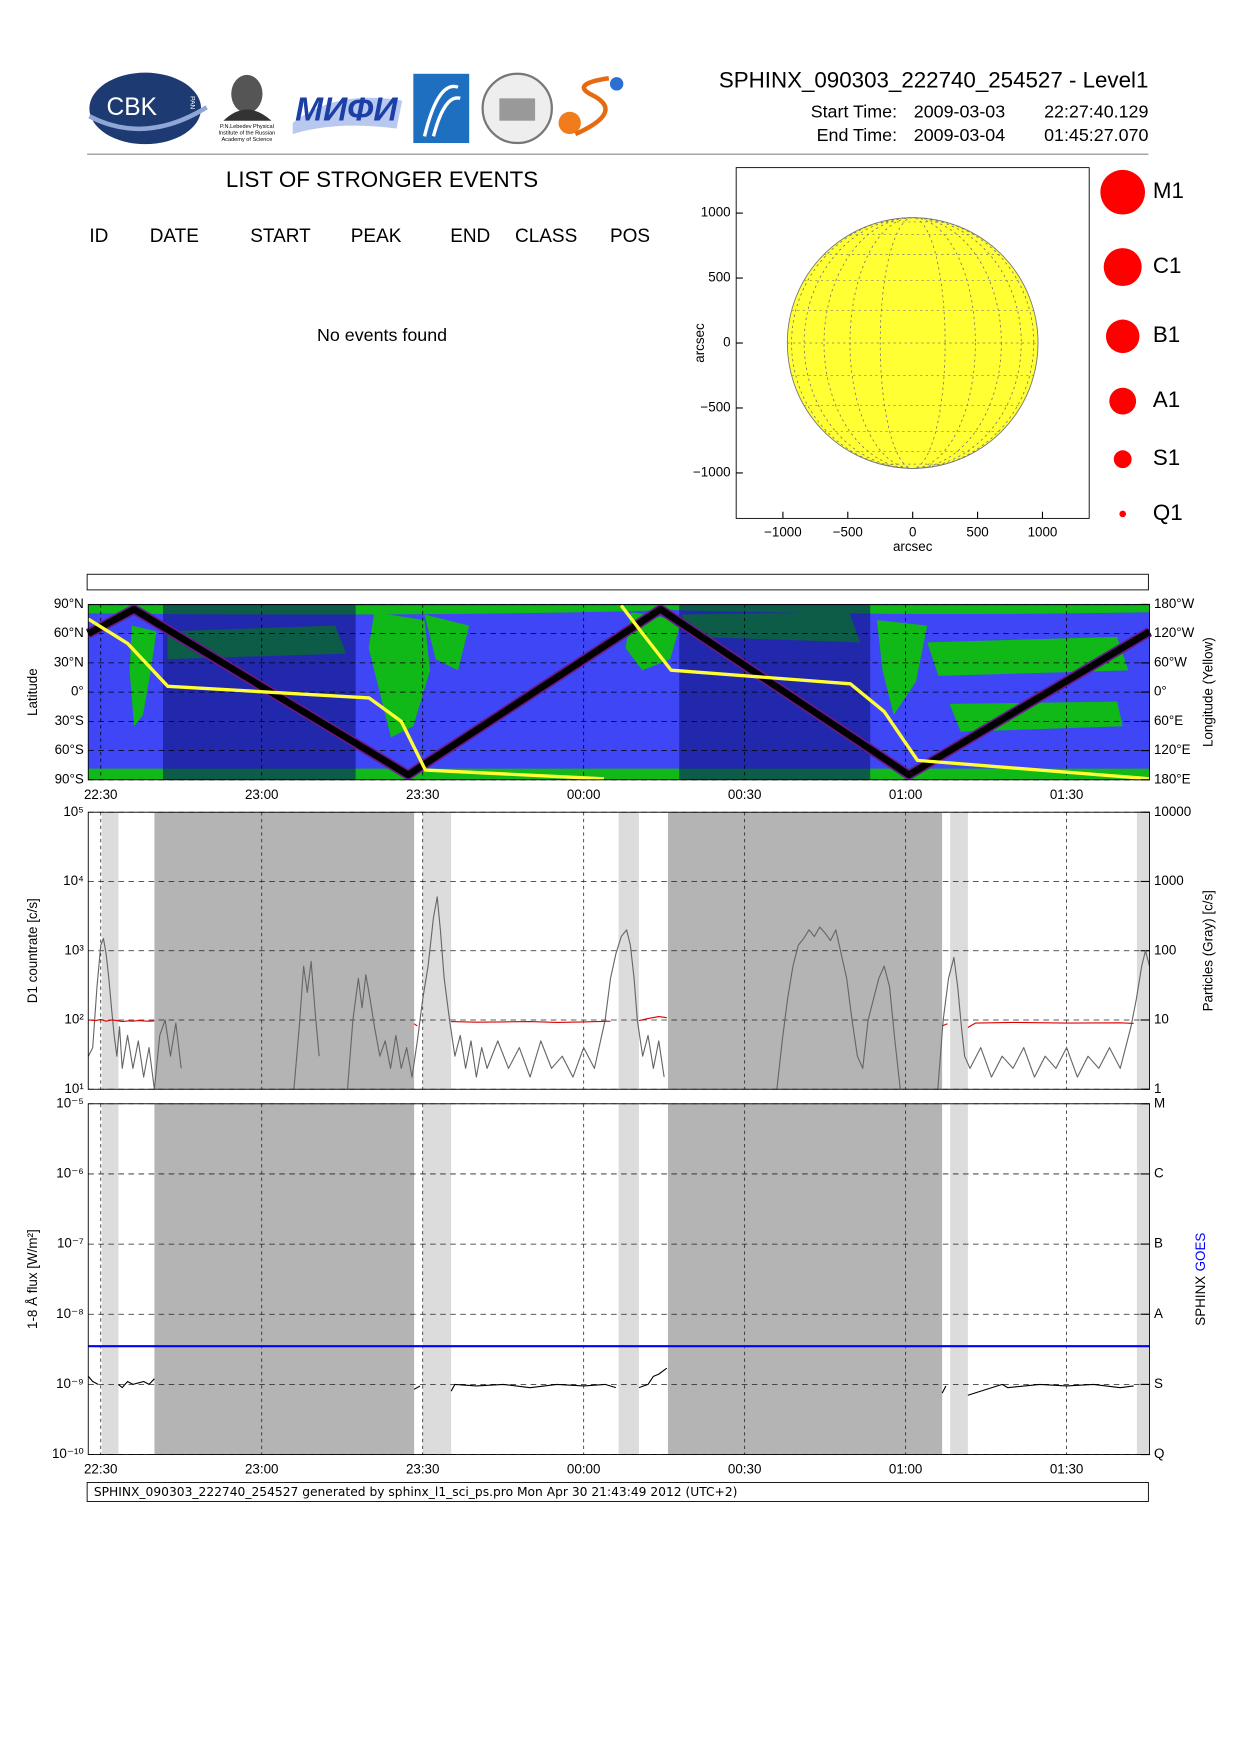 The image size is (1240, 1754). Describe the element at coordinates (1160, 691) in the screenshot. I see `y2-tick-label: 0°` at that location.